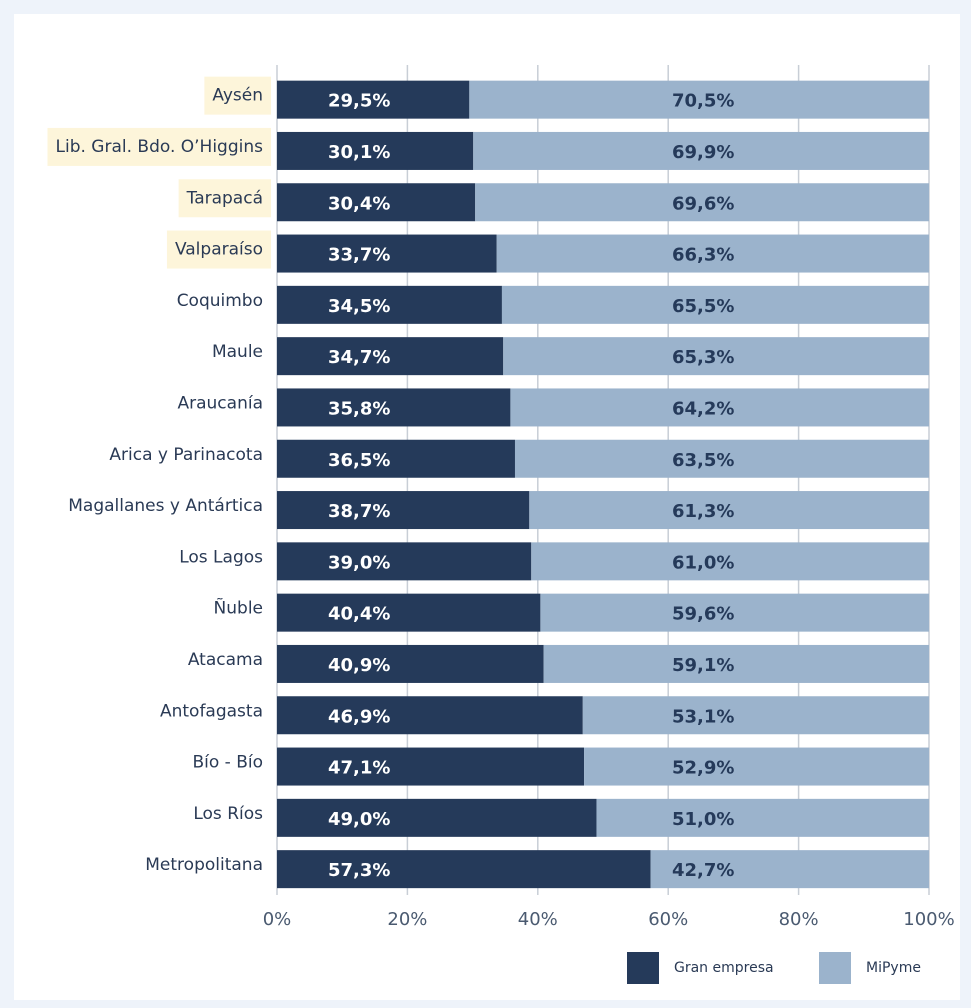 This screenshot has height=1008, width=971. What do you see at coordinates (703, 101) in the screenshot?
I see `value-label: 70,5%` at bounding box center [703, 101].